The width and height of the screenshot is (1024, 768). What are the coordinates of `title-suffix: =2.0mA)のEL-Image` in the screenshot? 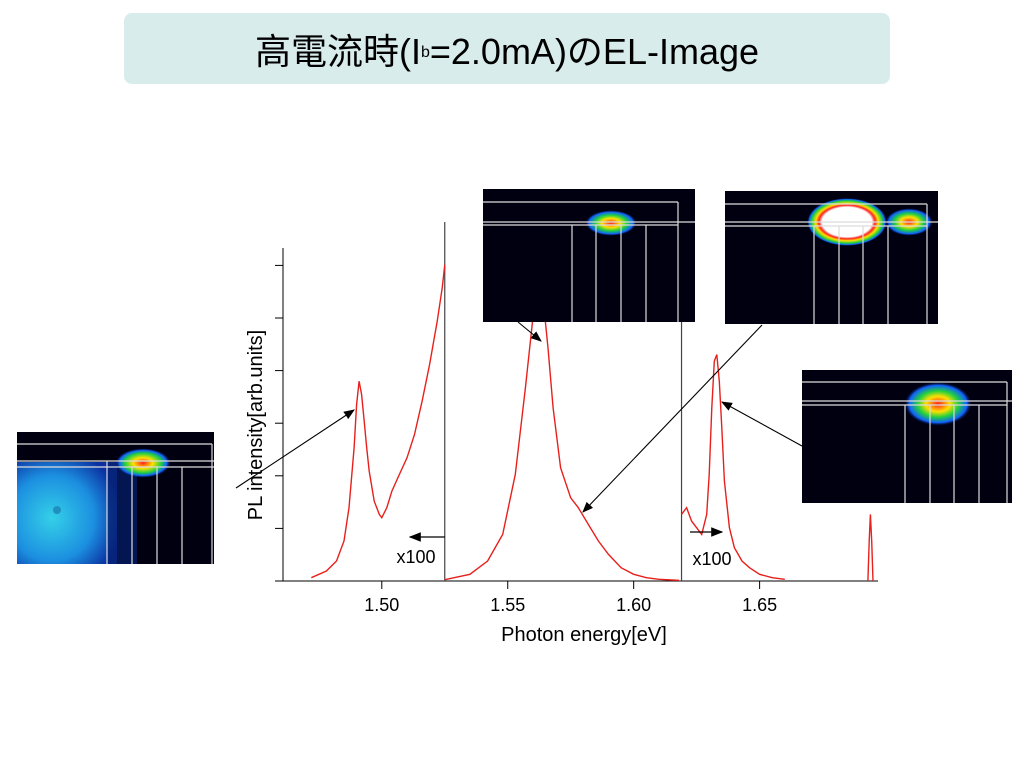 It's located at (594, 51).